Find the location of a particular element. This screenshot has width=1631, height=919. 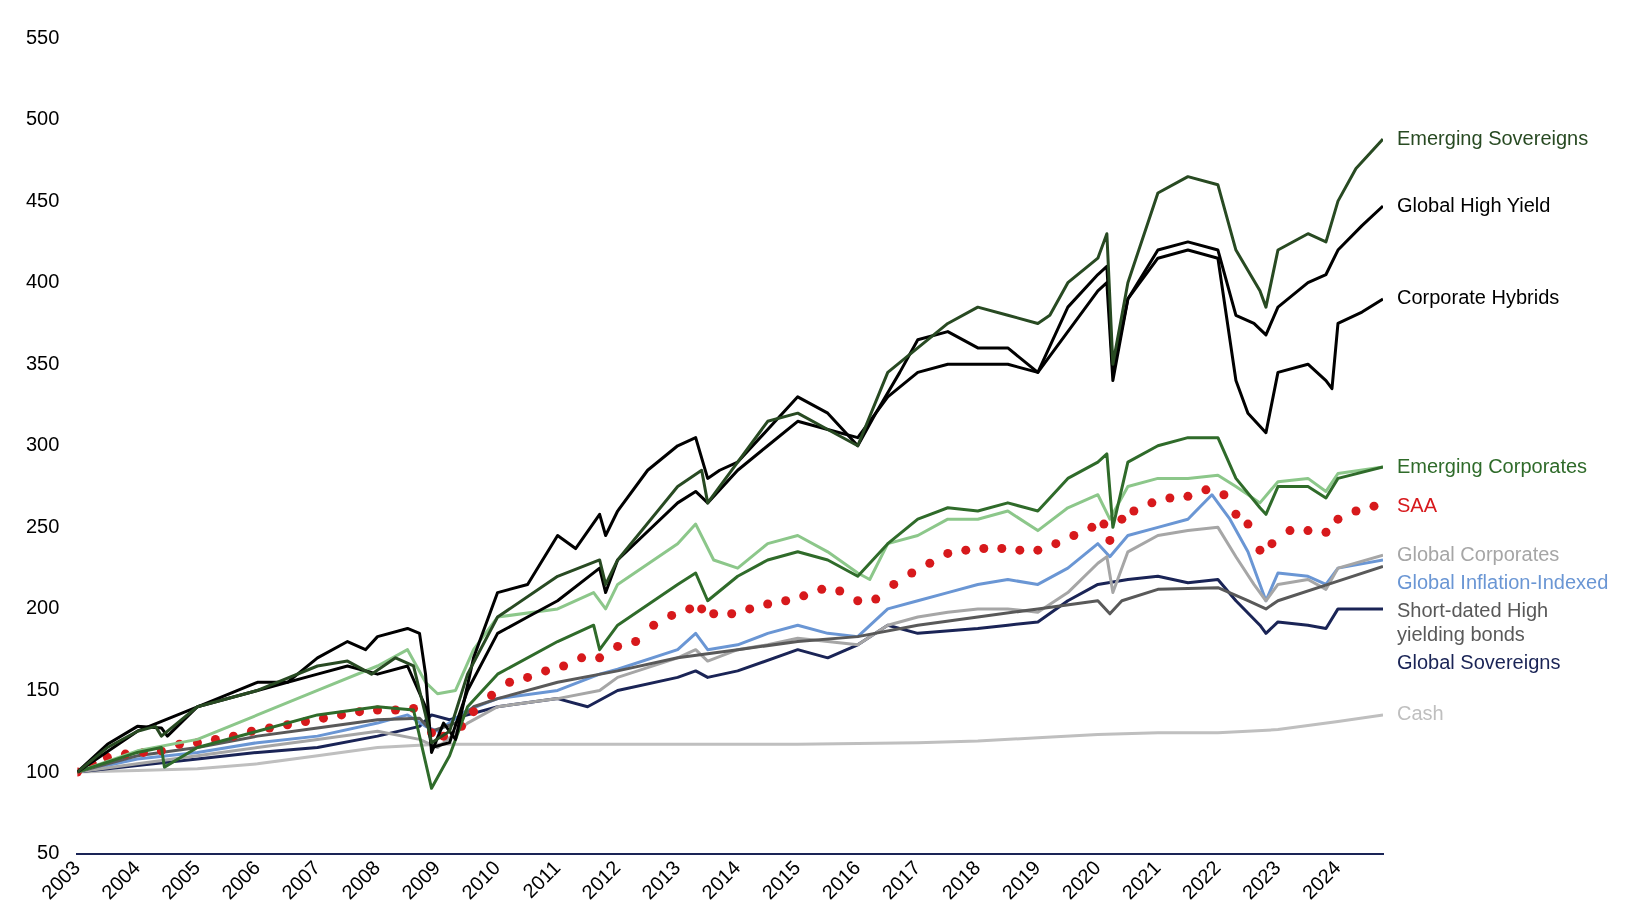

y-tick-label: 100 is located at coordinates (42, 770).